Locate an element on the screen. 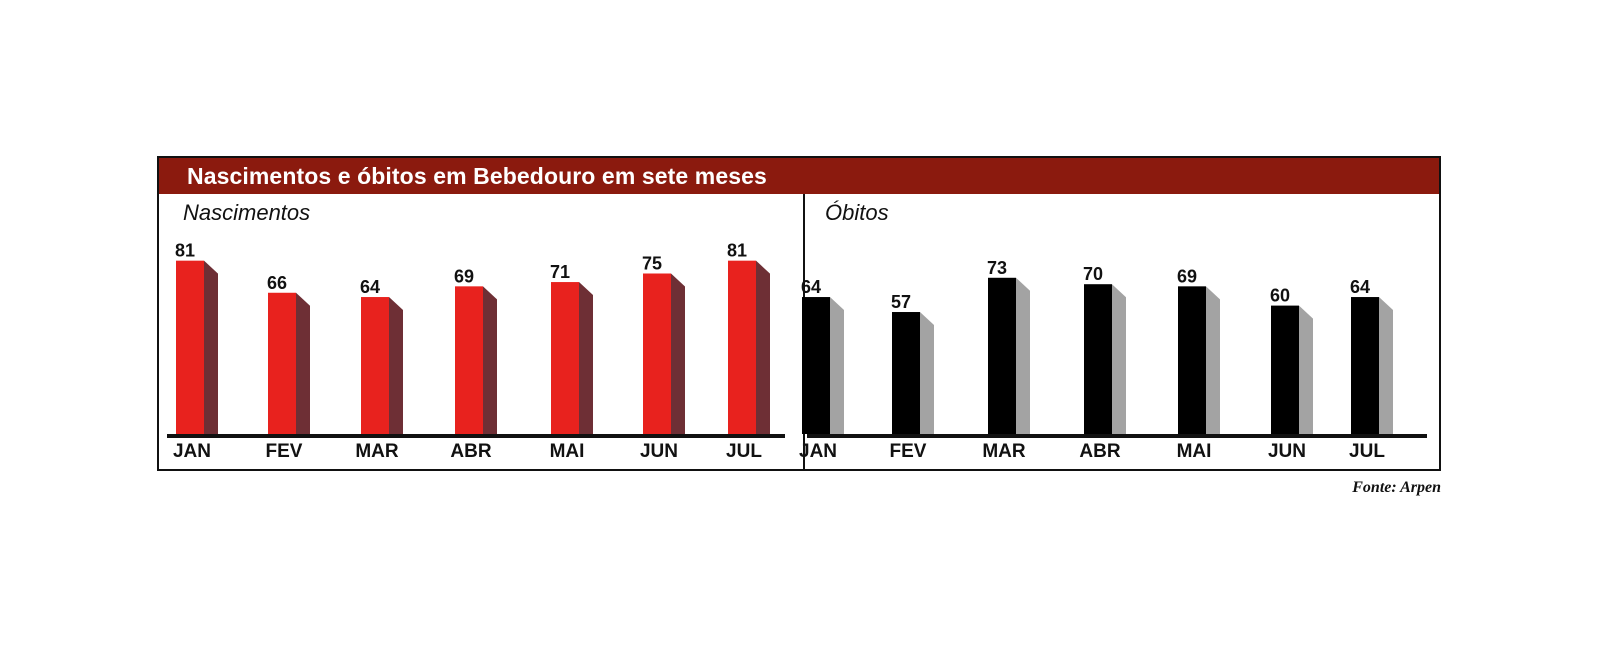  nascimentos-bar-jun is located at coordinates (664, 353).